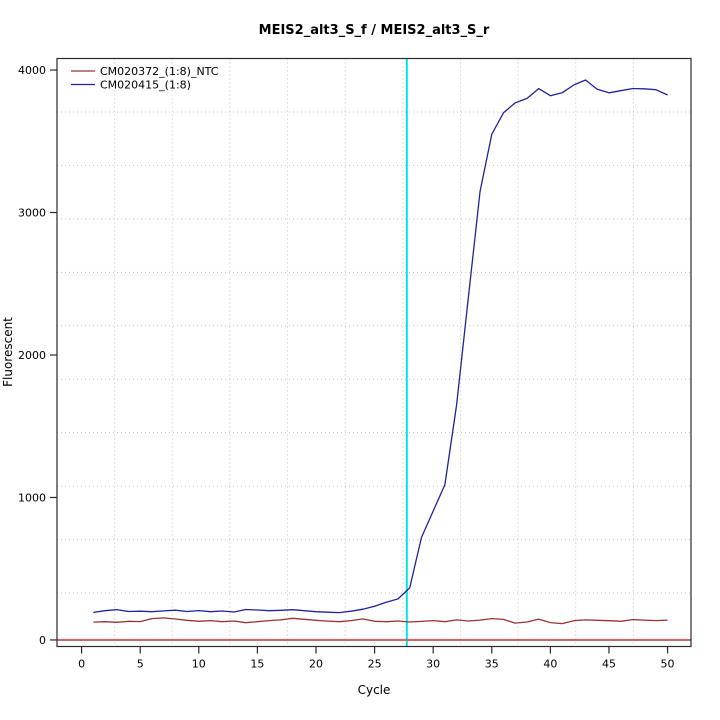 The width and height of the screenshot is (720, 720). What do you see at coordinates (374, 30) in the screenshot?
I see `chart-title: MEIS2_alt3_S_f / MEIS2_alt3_S_r` at bounding box center [374, 30].